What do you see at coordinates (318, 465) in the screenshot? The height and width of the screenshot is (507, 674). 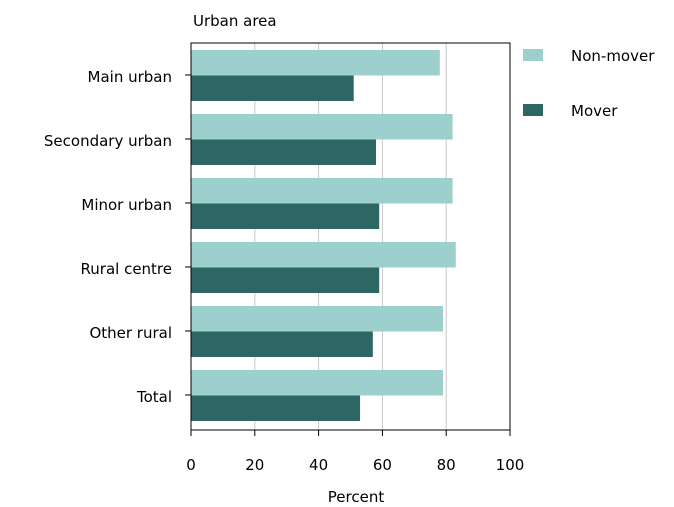 I see `x-tick-label: 40` at bounding box center [318, 465].